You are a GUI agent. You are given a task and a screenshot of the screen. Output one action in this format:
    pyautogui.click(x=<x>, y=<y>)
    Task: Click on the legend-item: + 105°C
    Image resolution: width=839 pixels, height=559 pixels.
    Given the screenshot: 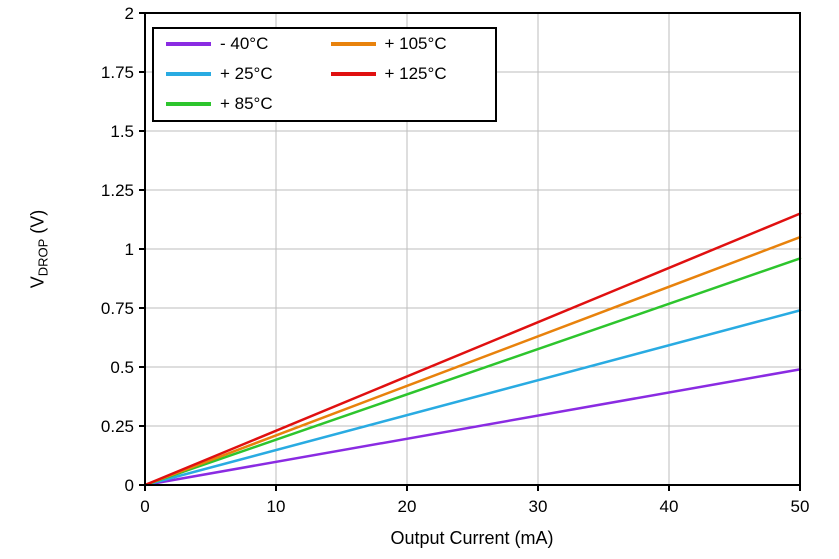 What is the action you would take?
    pyautogui.click(x=410, y=44)
    